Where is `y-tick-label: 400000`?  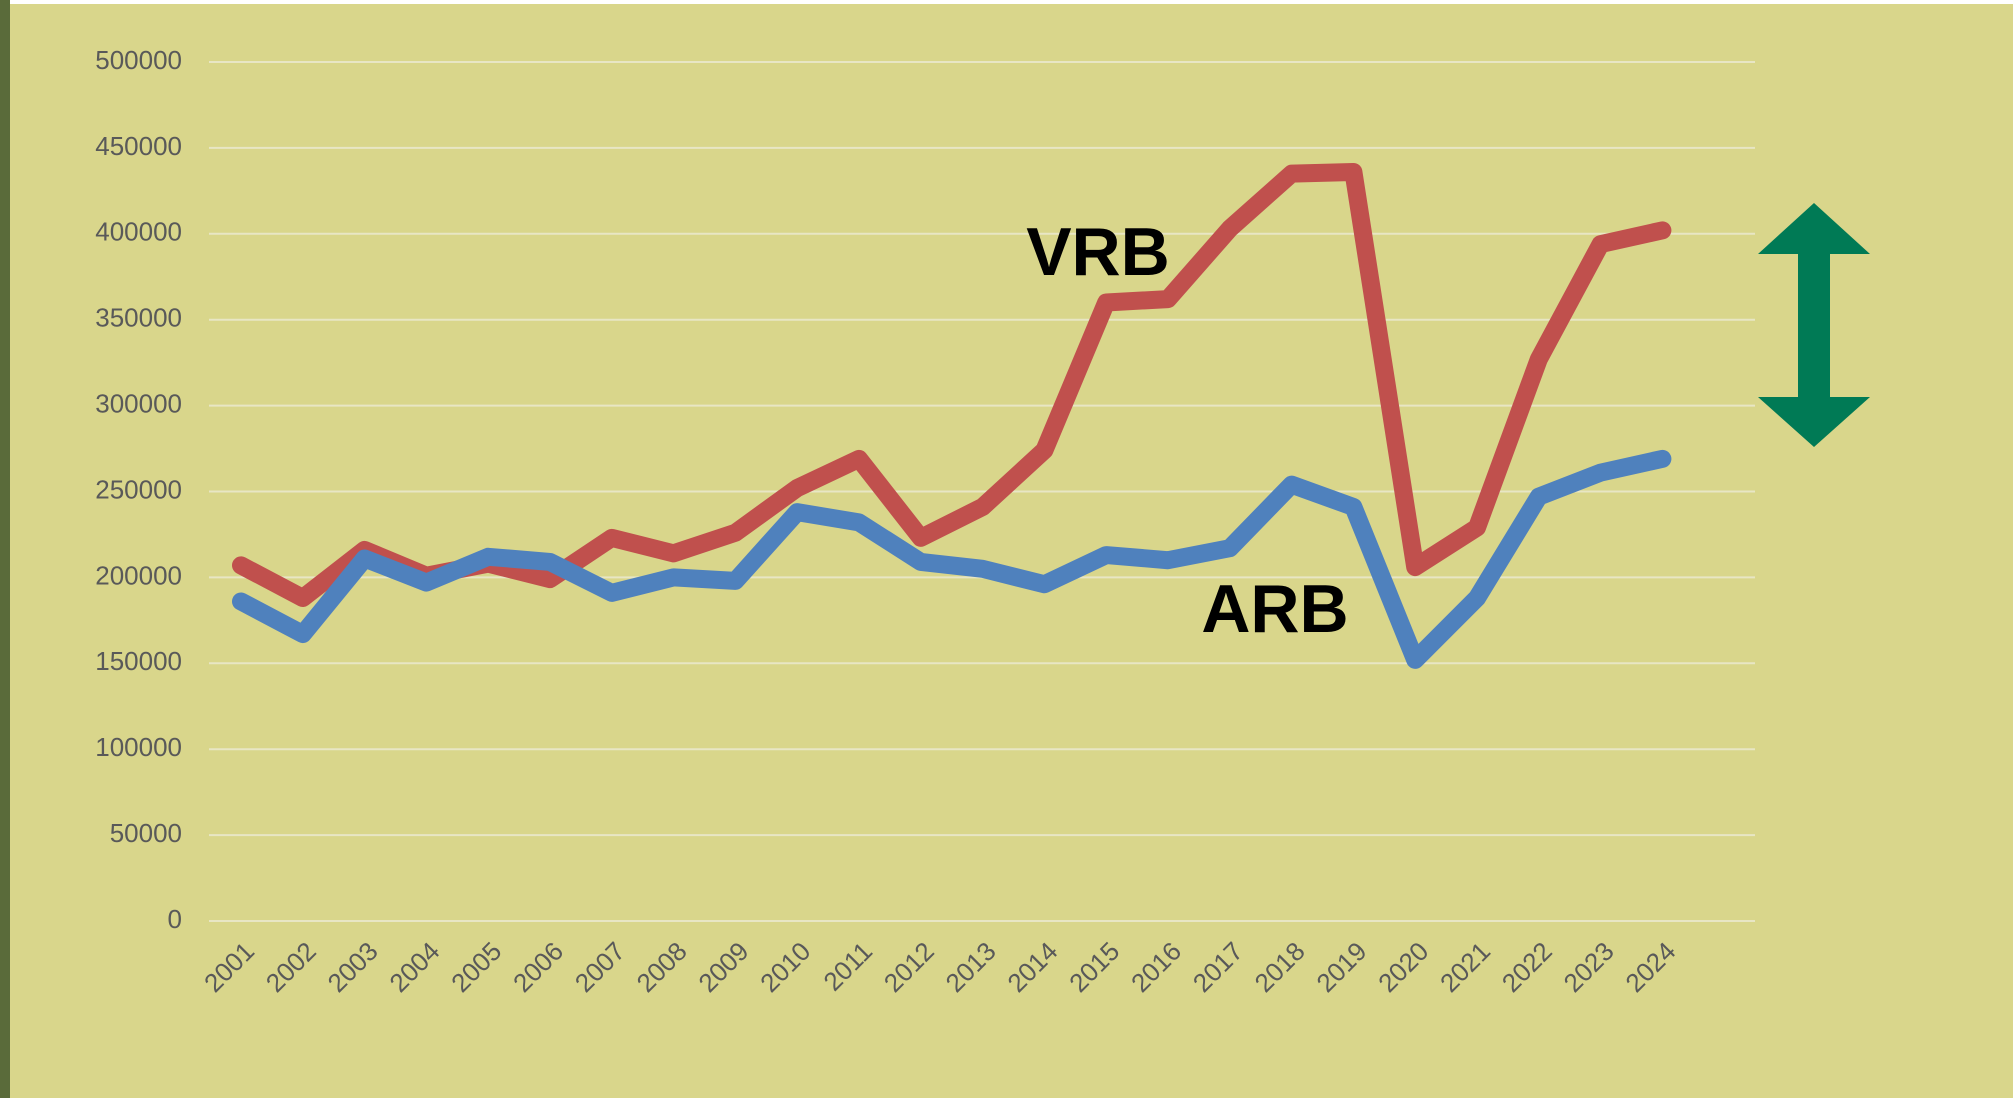
y-tick-label: 400000 is located at coordinates (138, 232).